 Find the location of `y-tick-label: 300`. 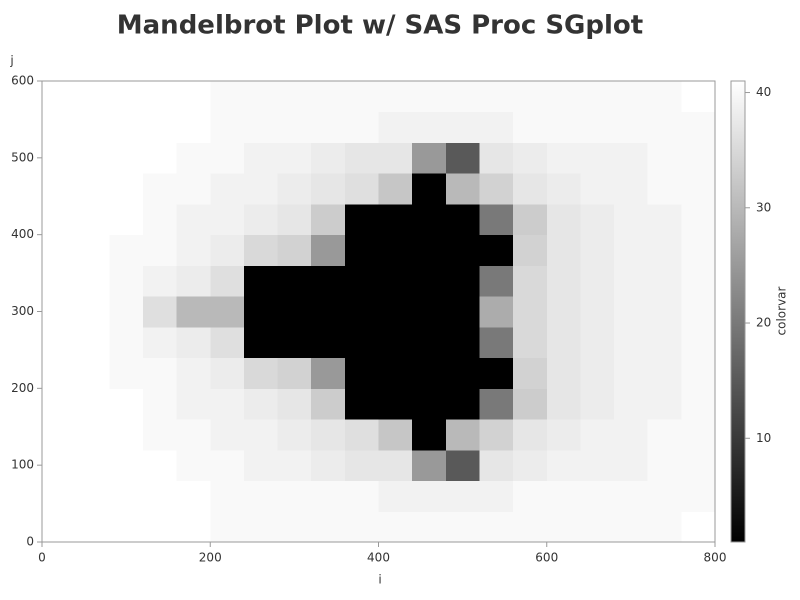

y-tick-label: 300 is located at coordinates (22, 311).